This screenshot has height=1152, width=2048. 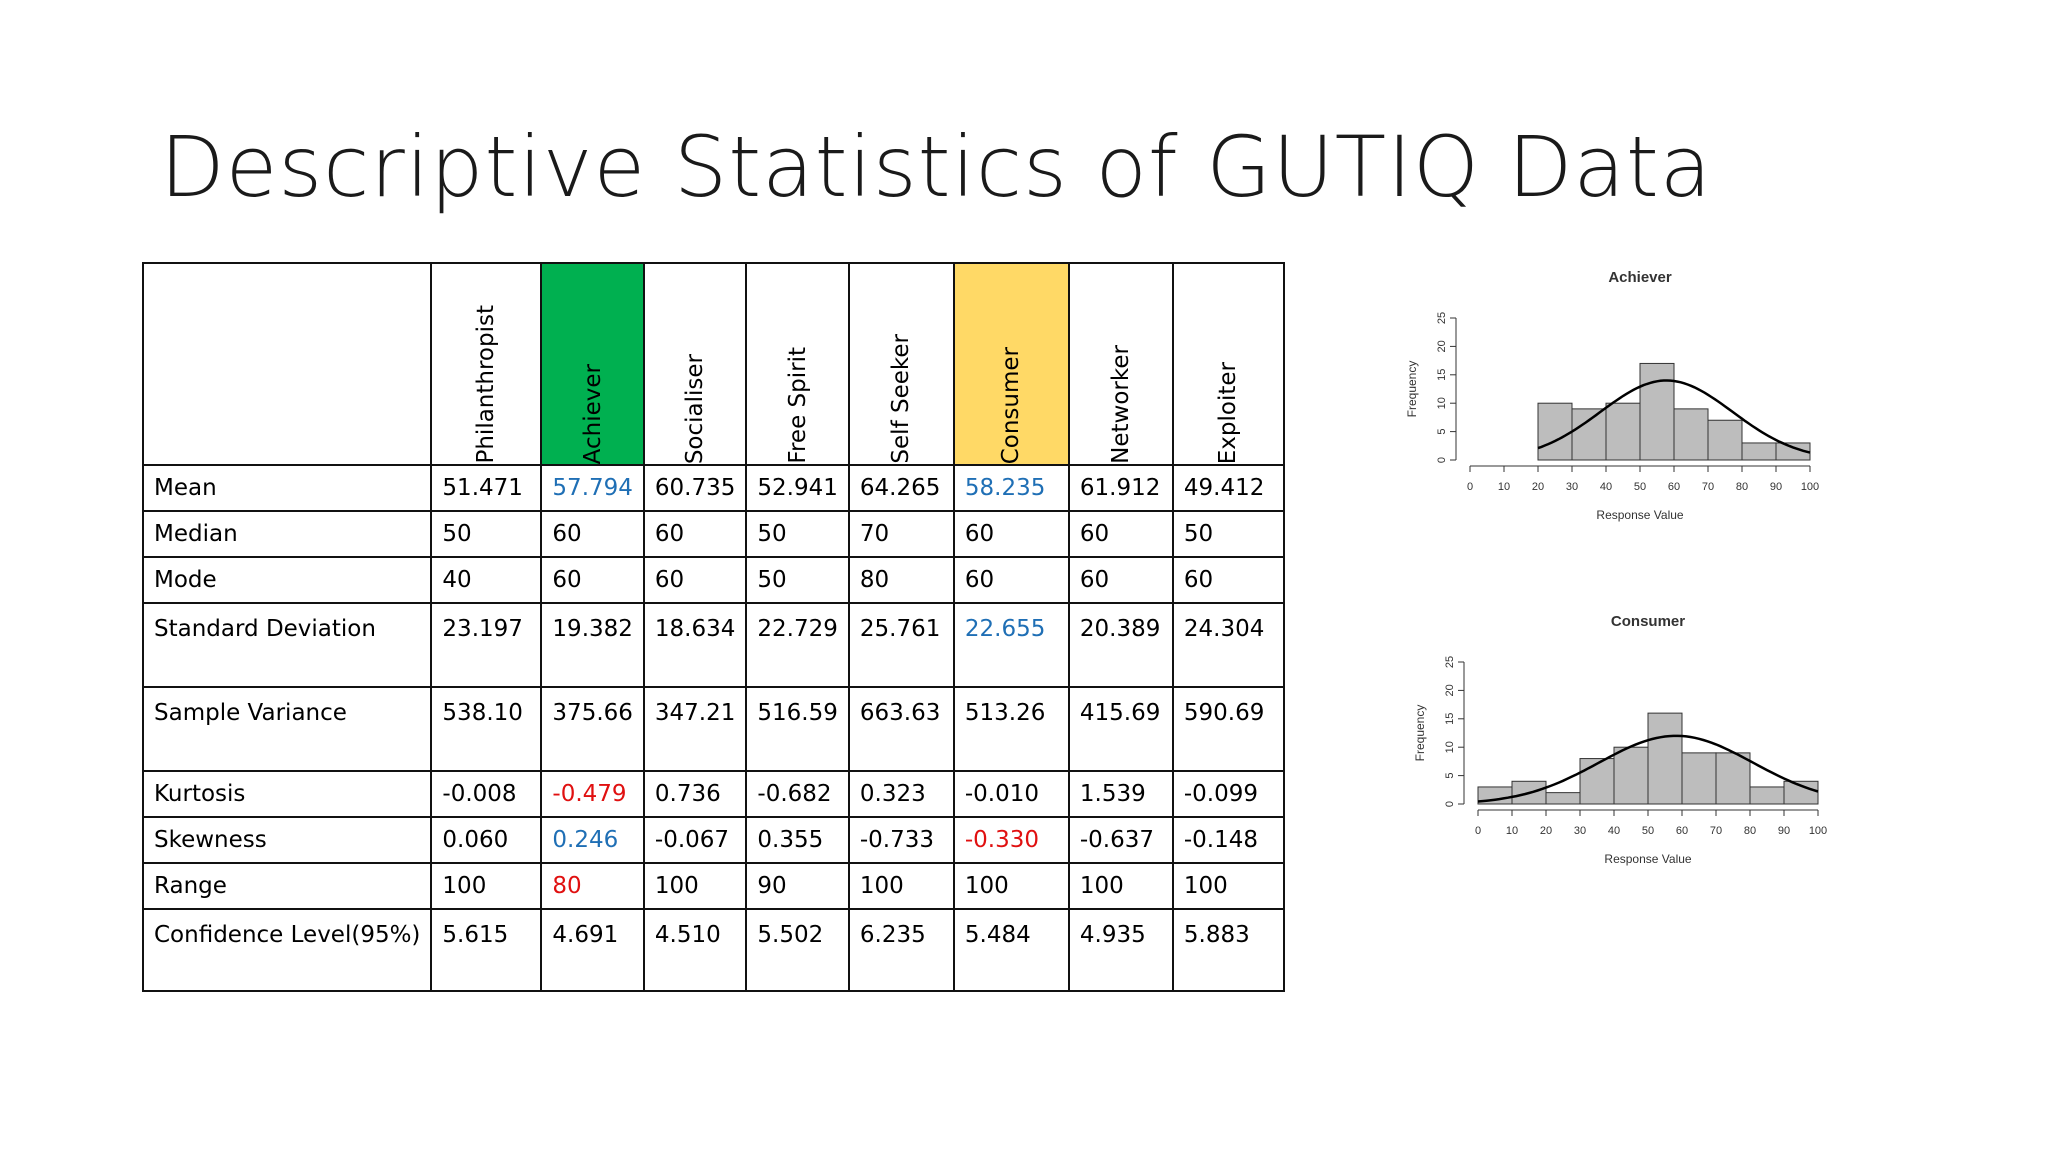 What do you see at coordinates (1120, 794) in the screenshot?
I see `table-cell: 1.539` at bounding box center [1120, 794].